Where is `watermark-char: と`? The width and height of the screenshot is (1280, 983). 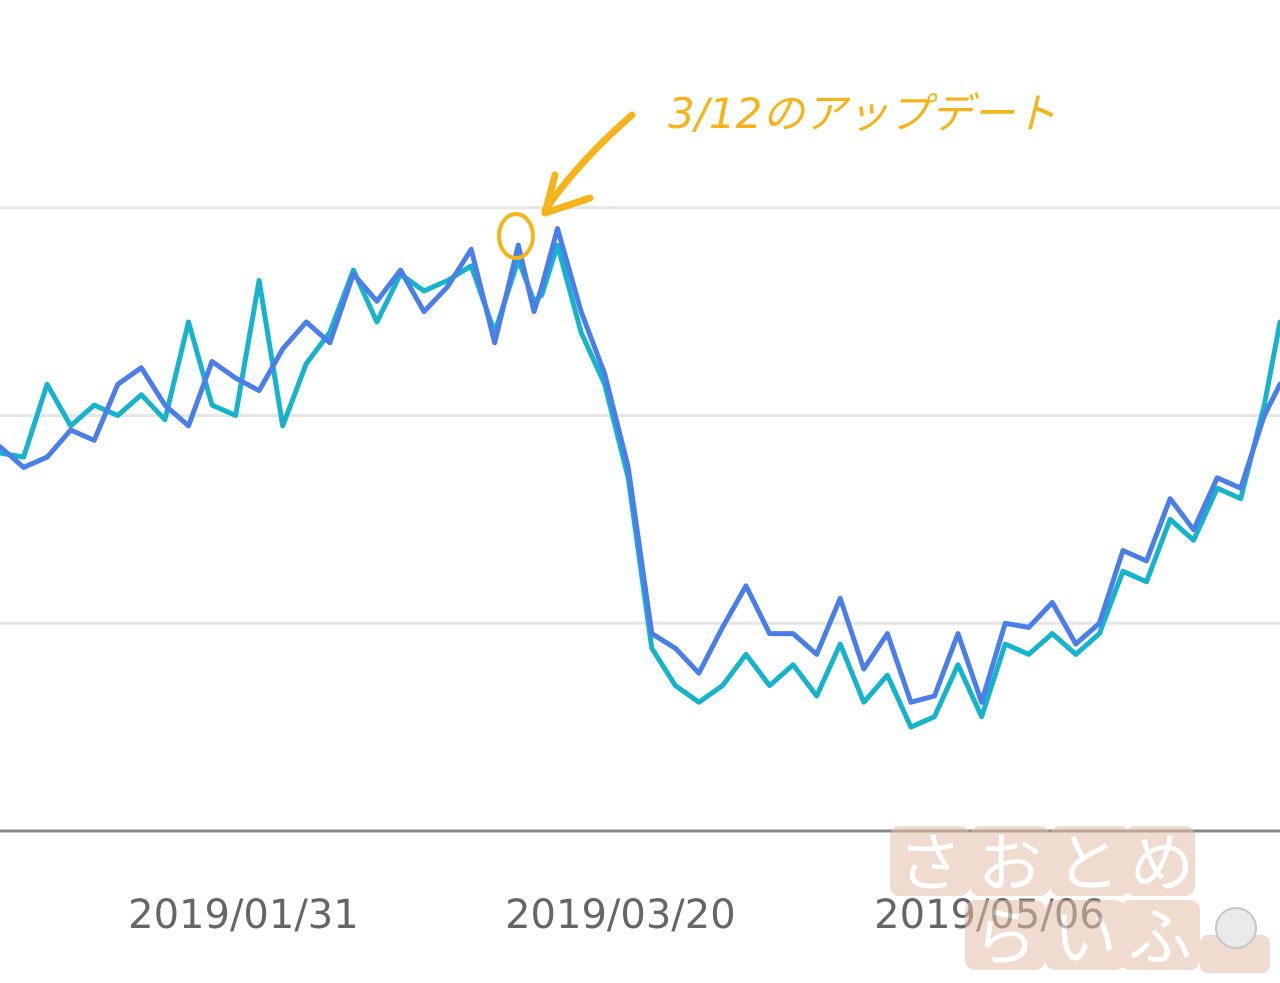
watermark-char: と is located at coordinates (1088, 865).